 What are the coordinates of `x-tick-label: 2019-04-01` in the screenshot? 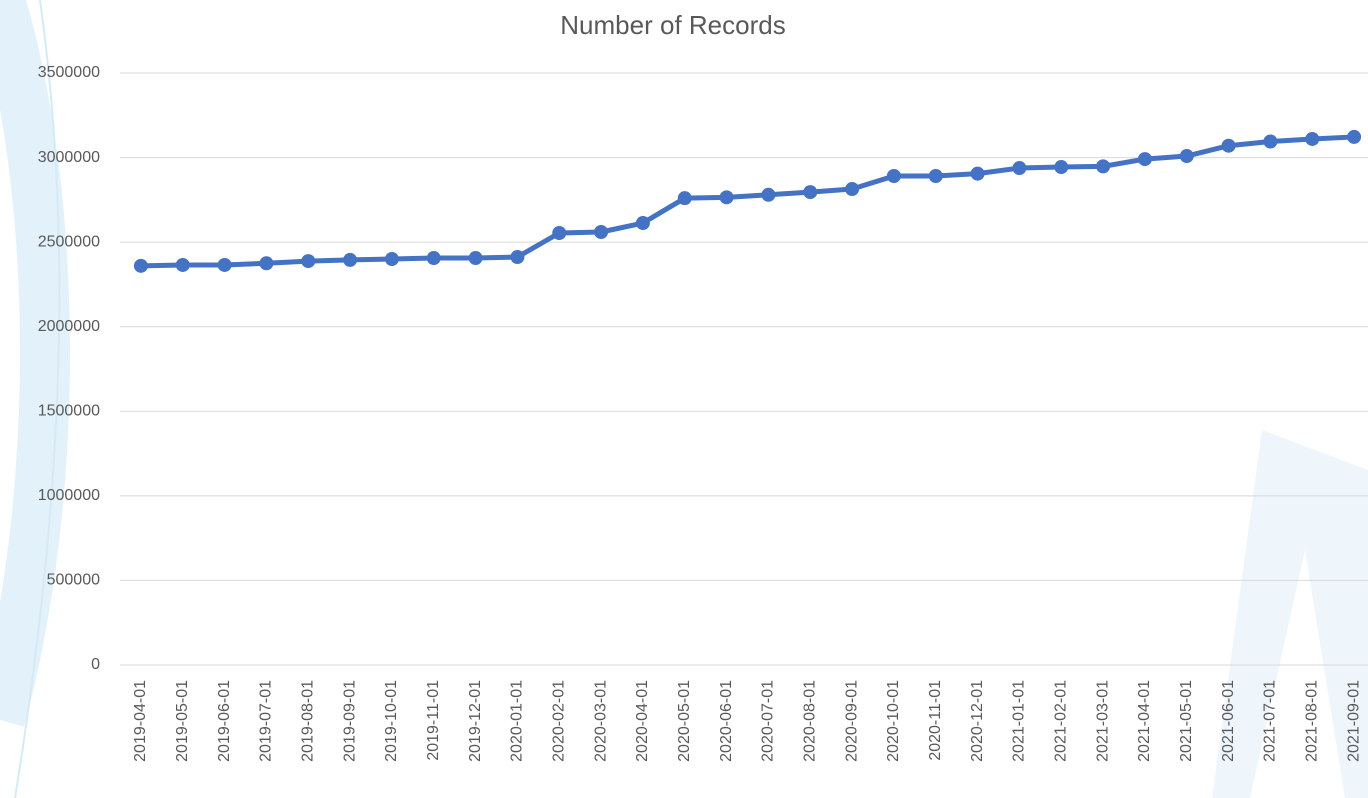 It's located at (140, 721).